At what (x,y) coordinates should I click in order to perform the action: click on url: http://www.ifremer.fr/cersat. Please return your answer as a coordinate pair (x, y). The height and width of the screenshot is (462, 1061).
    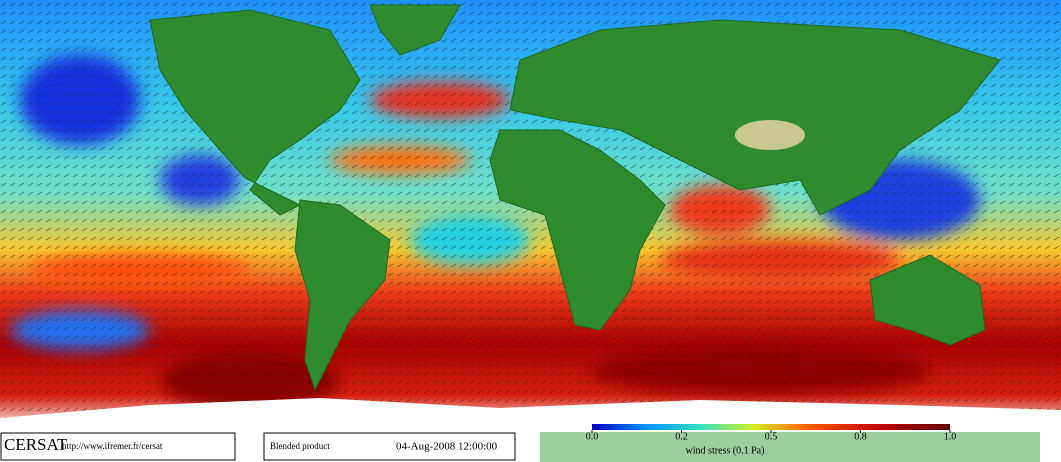
    Looking at the image, I should click on (112, 446).